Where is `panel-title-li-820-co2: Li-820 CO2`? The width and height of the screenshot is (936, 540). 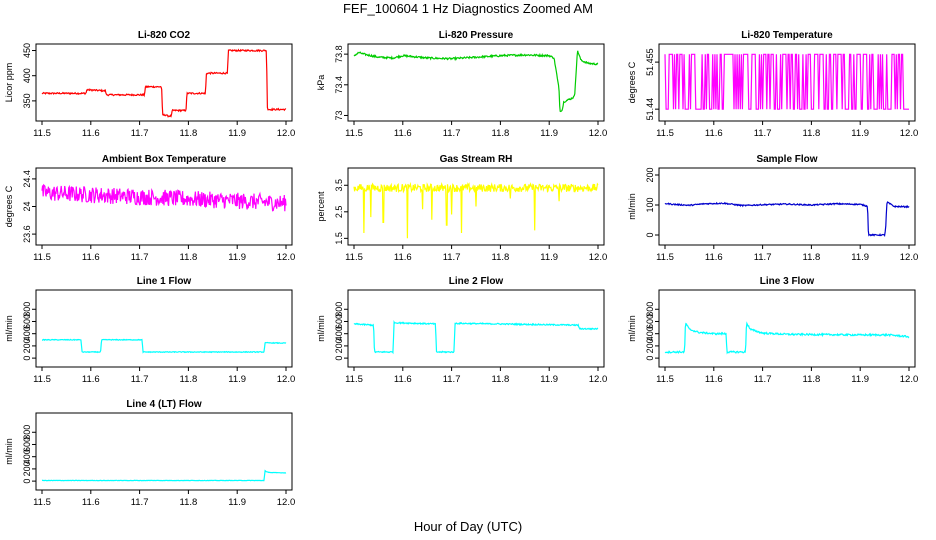 panel-title-li-820-co2: Li-820 CO2 is located at coordinates (164, 35).